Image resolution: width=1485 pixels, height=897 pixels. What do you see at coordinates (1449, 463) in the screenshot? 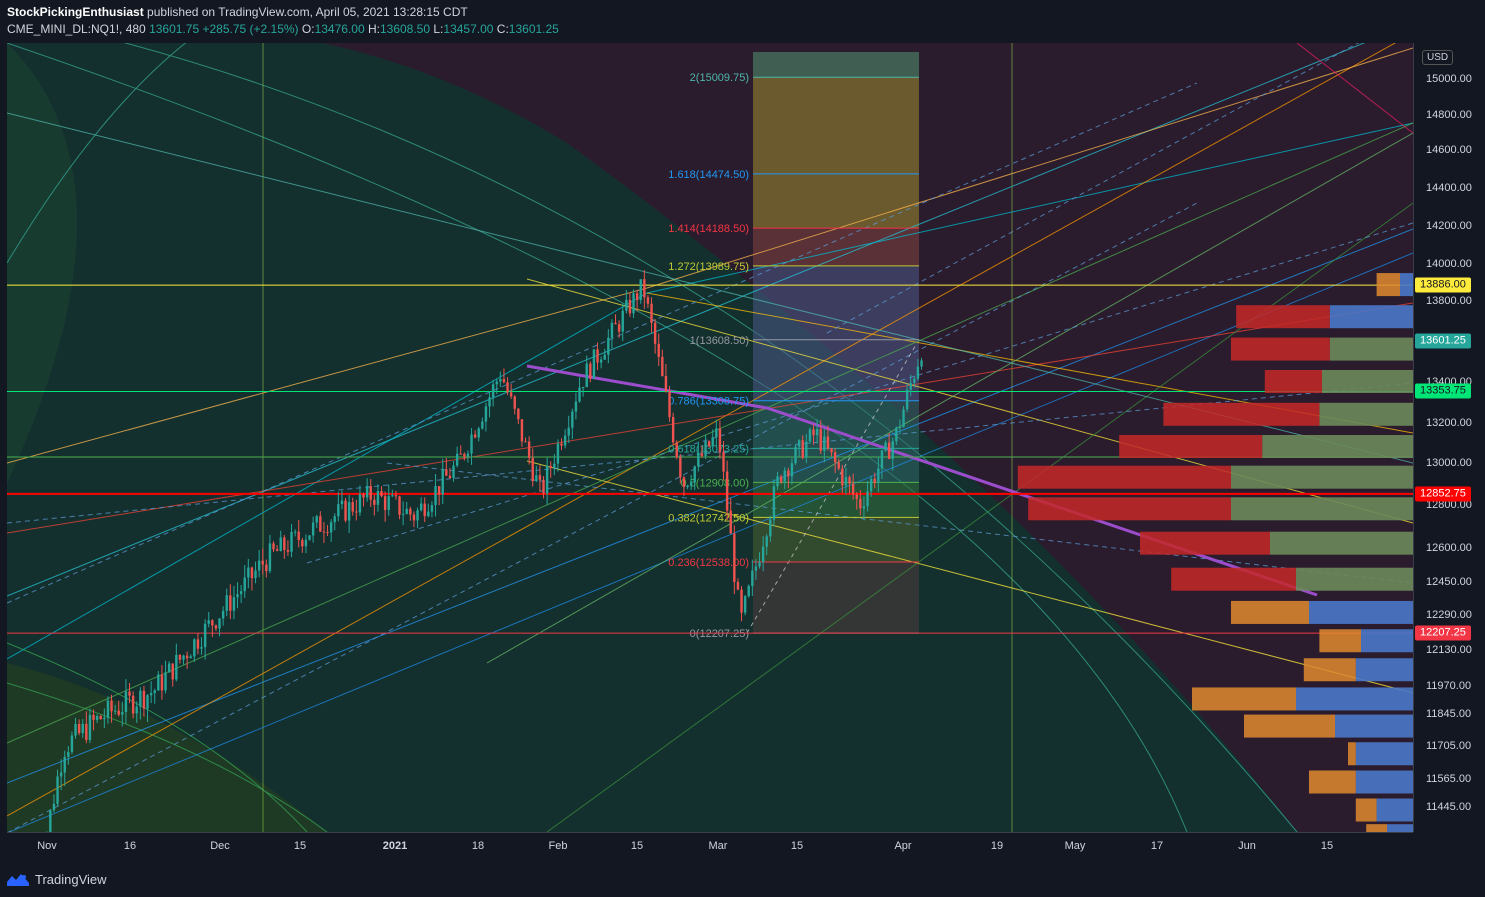
I see `price-tick-label: 13000.00` at bounding box center [1449, 463].